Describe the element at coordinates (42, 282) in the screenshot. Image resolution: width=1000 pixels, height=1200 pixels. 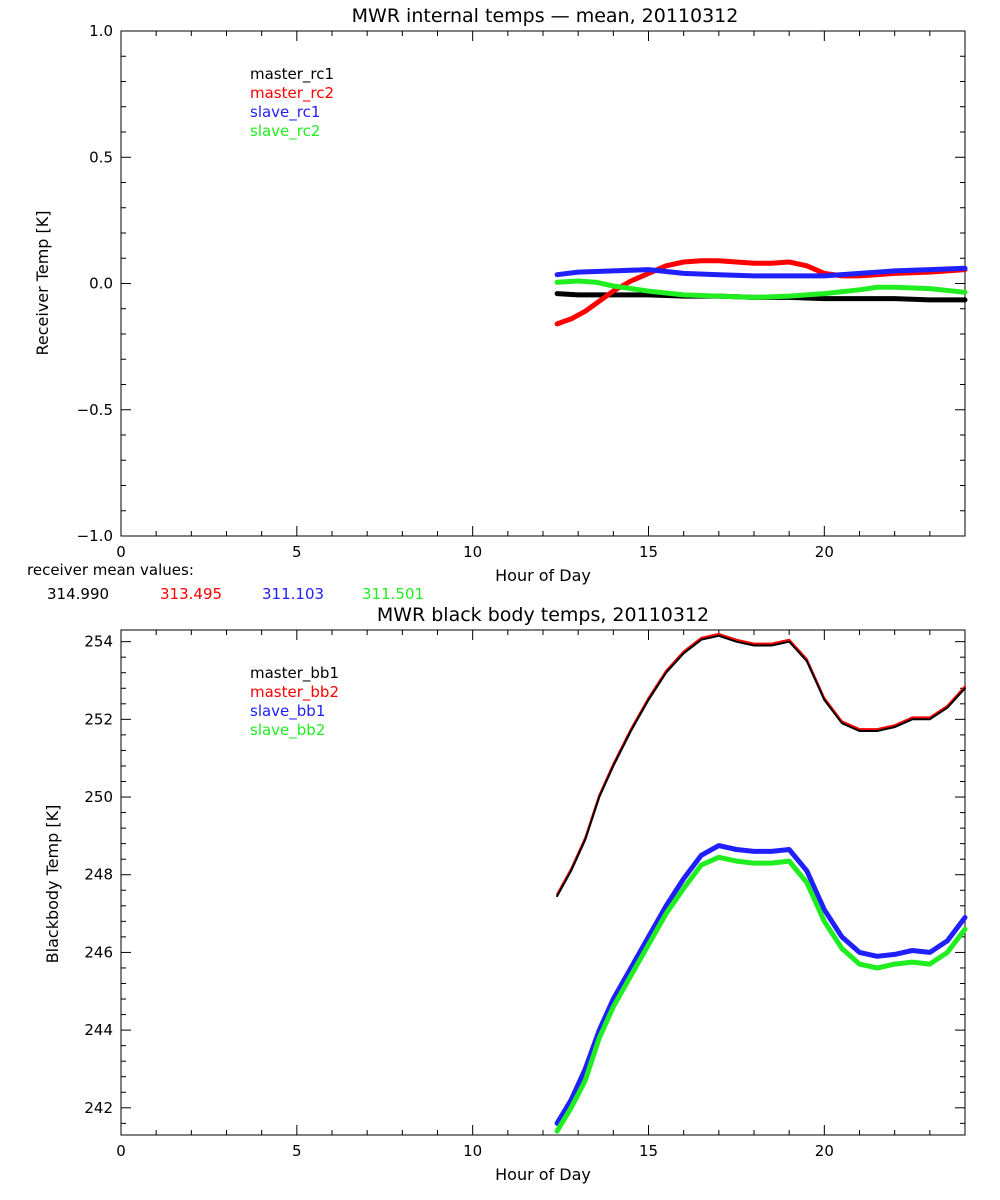
I see `receiver-y-axis-label: Receiver Temp [K]` at that location.